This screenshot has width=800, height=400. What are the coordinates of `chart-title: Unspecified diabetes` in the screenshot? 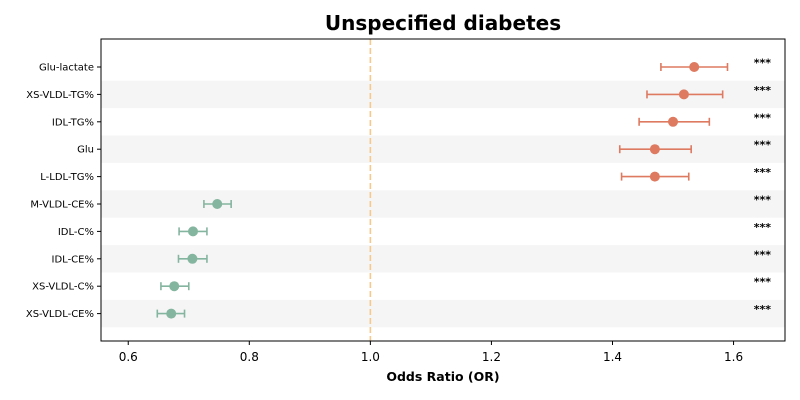 It's located at (443, 23).